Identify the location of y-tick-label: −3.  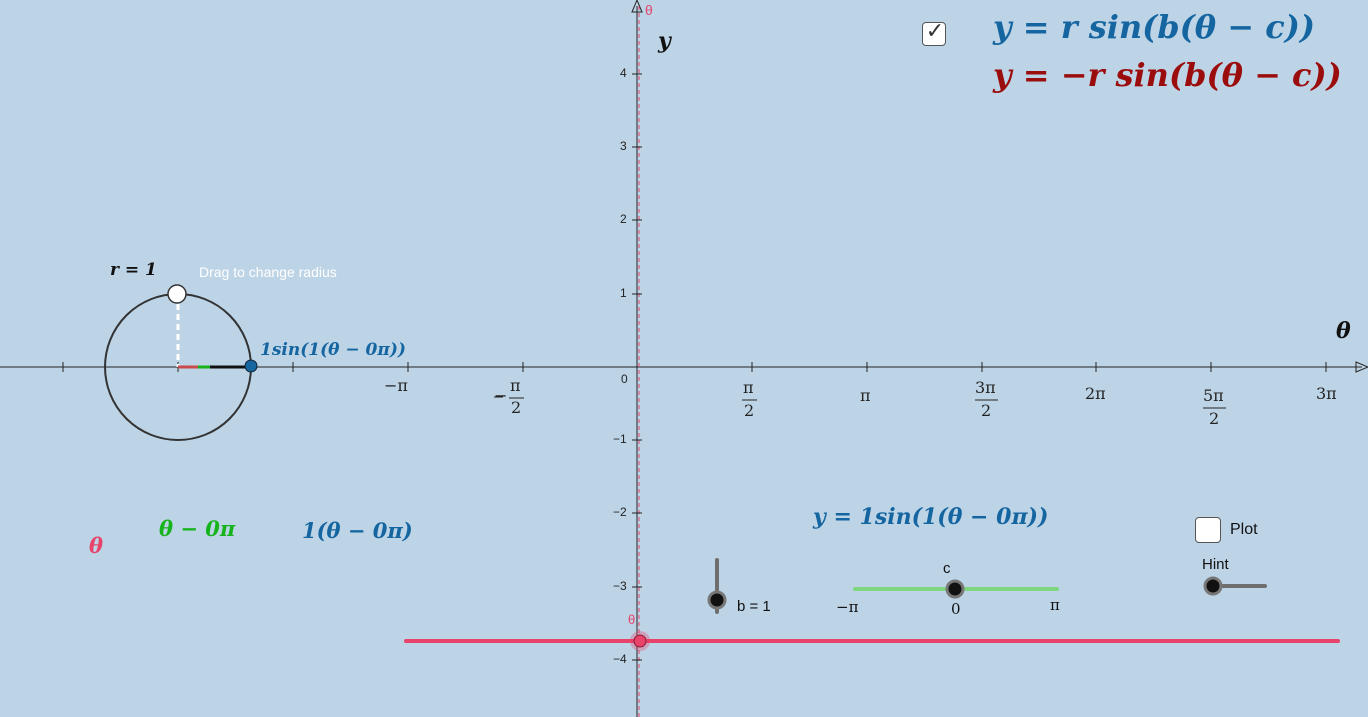
(620, 586).